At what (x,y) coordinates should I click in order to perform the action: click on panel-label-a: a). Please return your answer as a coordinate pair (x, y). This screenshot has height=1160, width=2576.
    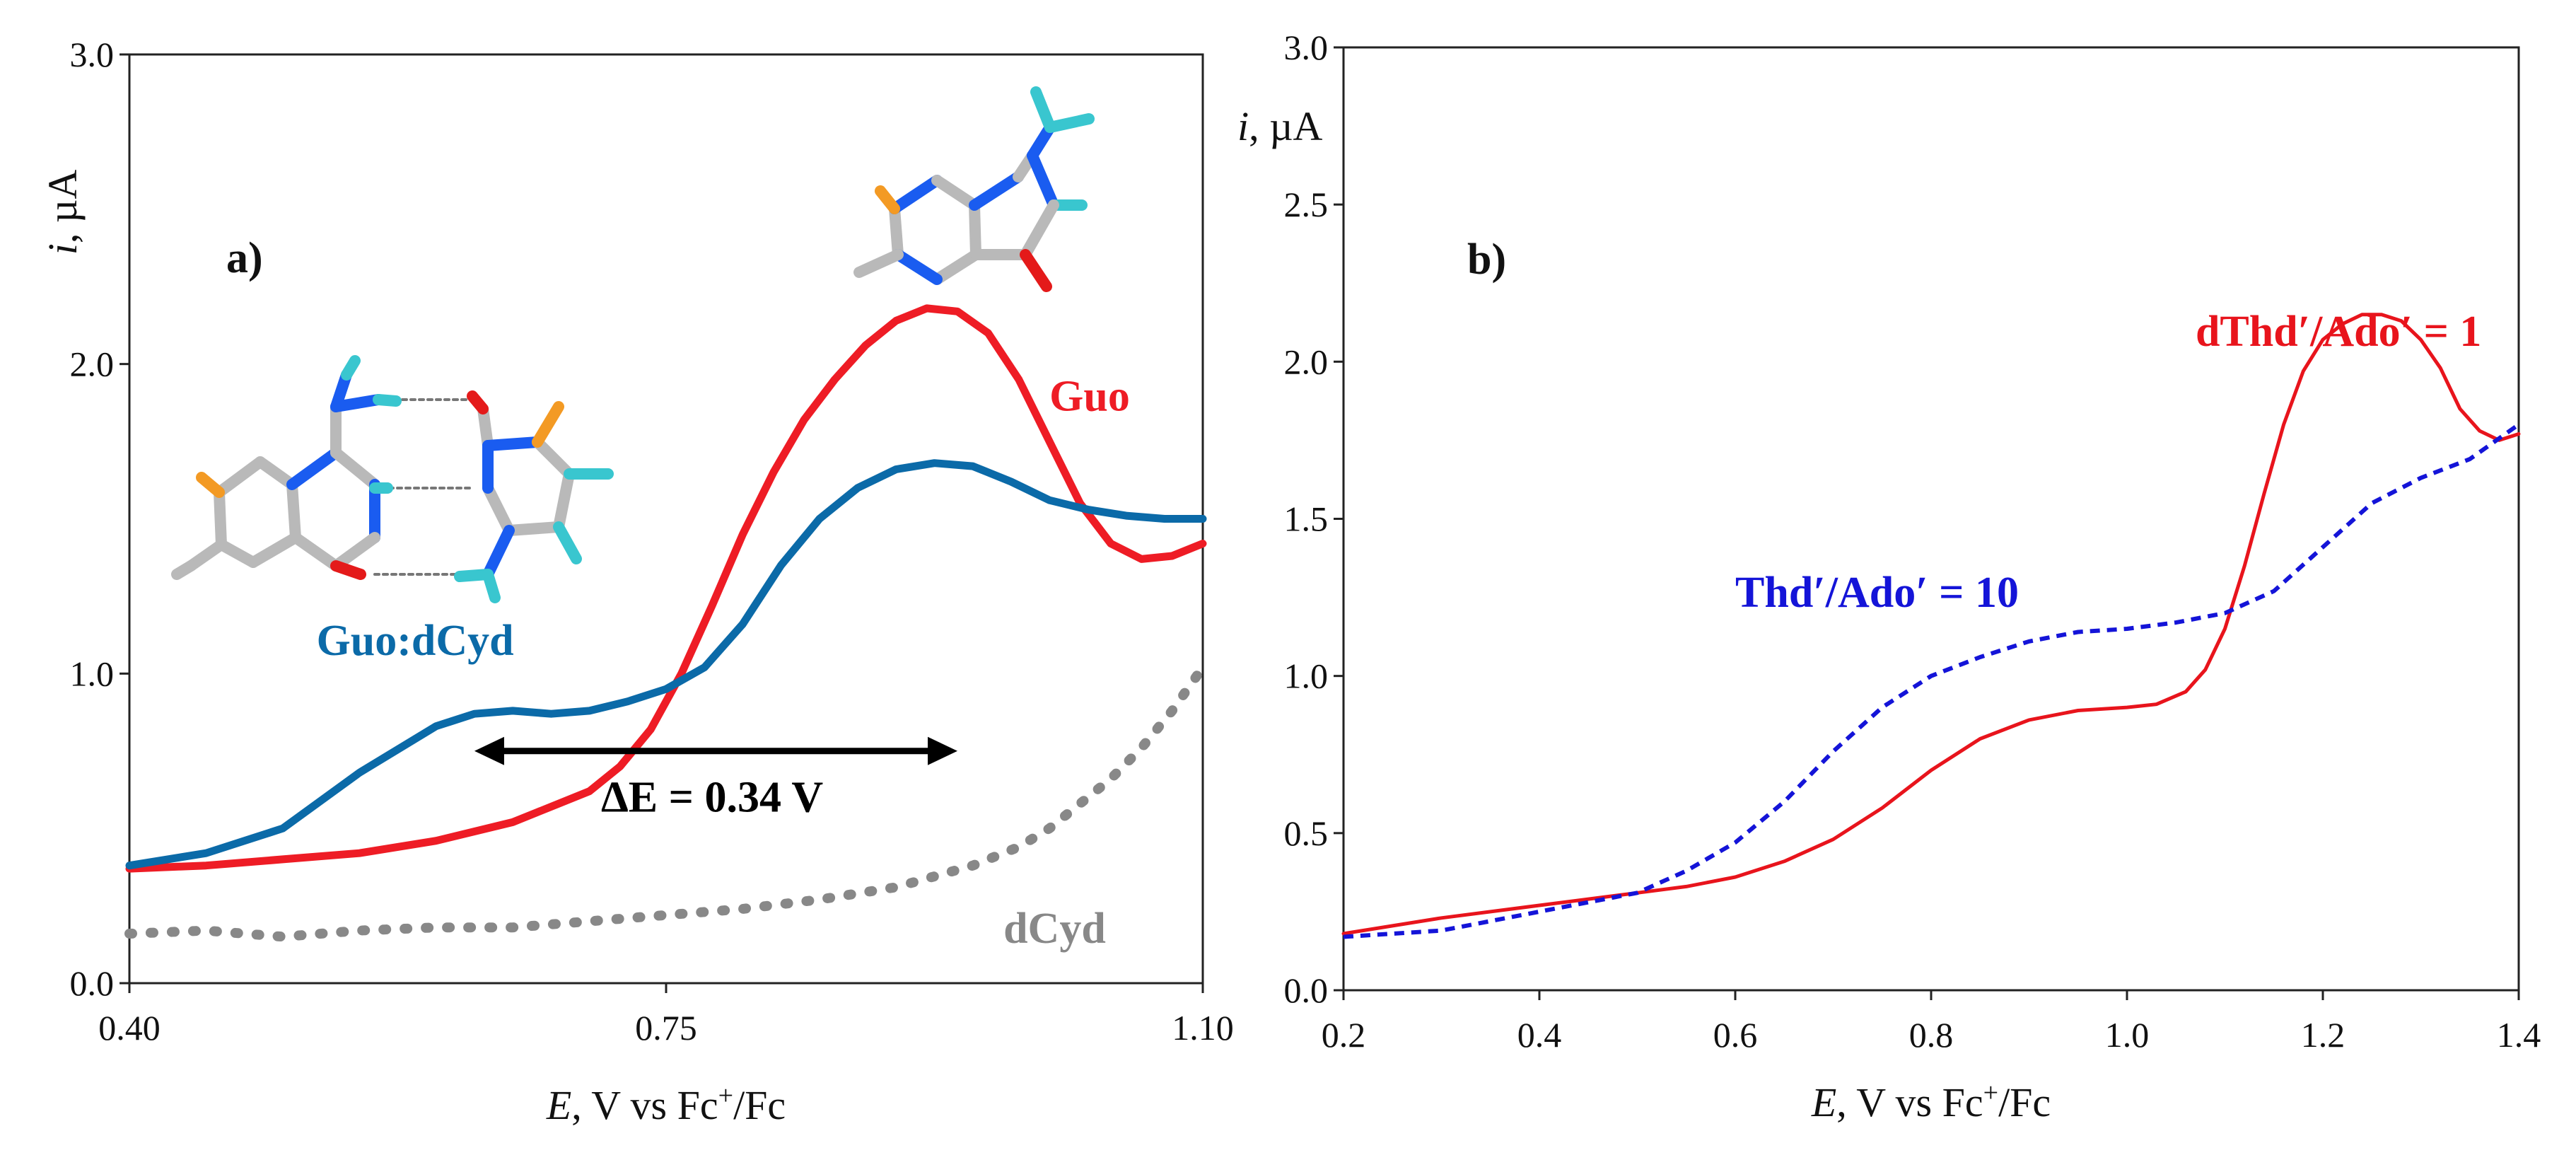
    Looking at the image, I should click on (245, 258).